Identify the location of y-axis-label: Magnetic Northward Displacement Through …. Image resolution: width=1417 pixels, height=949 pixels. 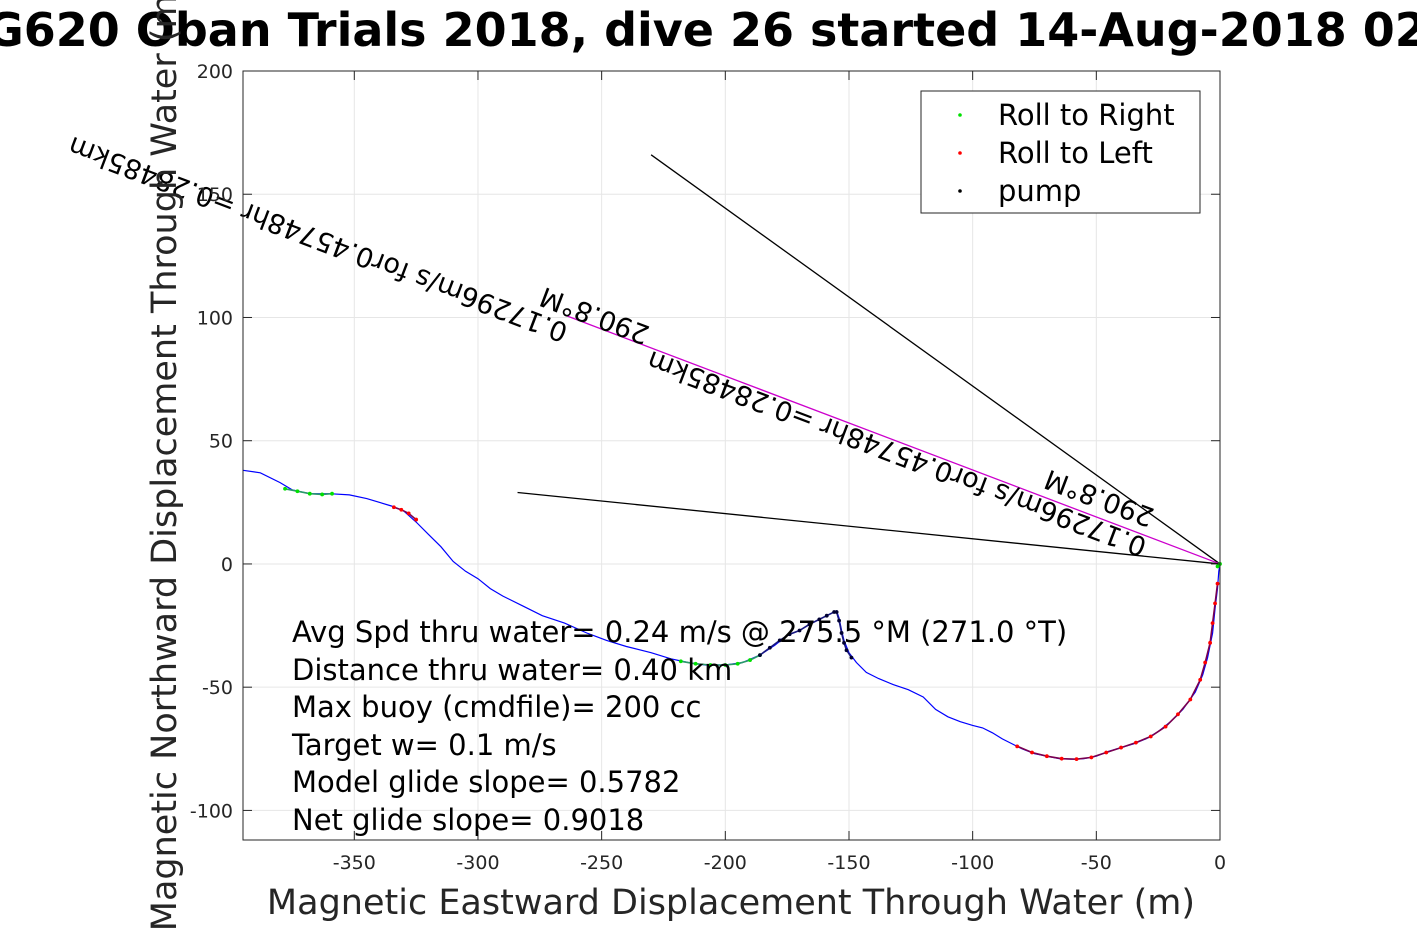
(165, 465).